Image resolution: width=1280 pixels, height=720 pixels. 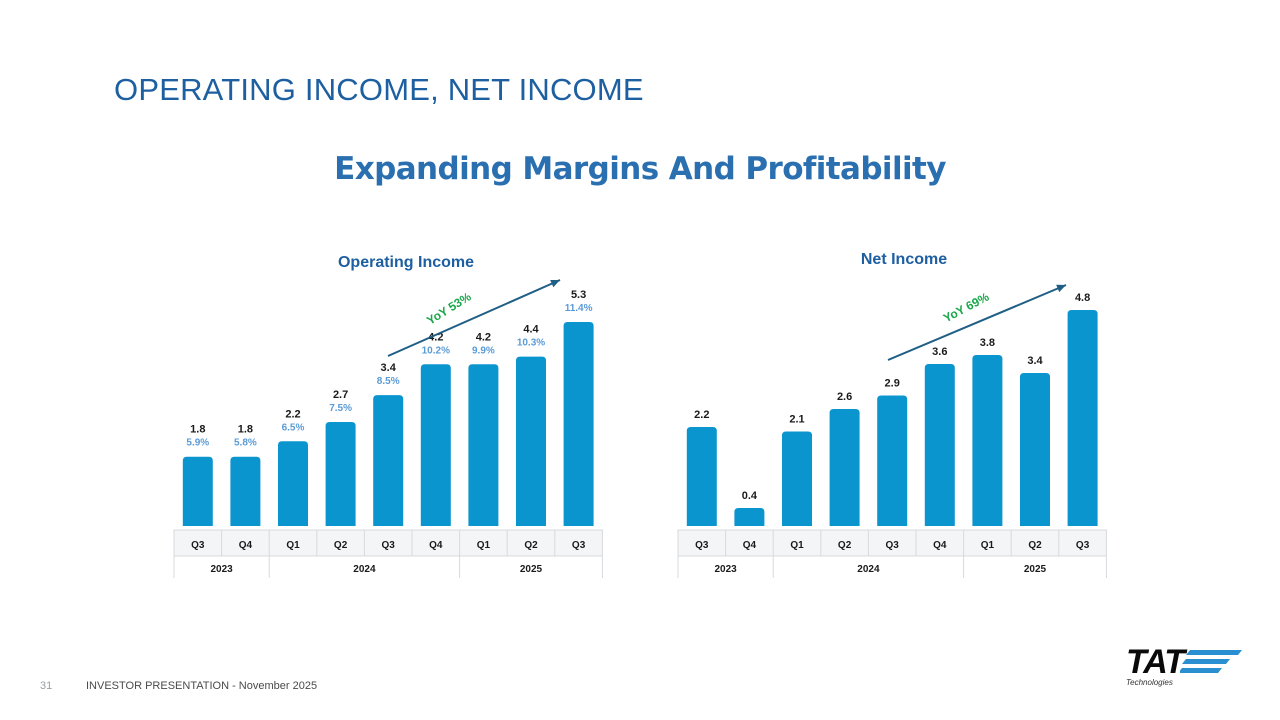 I want to click on value-label: 2.9, so click(x=892, y=384).